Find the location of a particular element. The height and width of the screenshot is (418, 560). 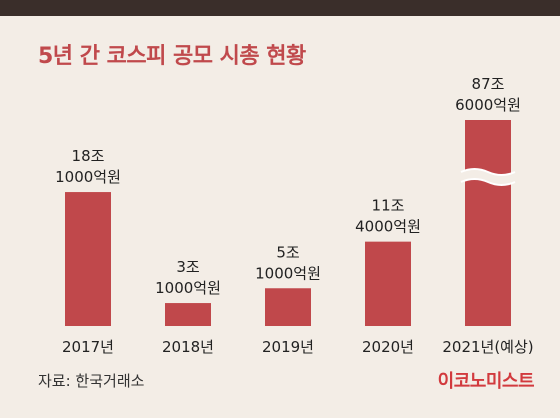

bar-2021년(예상) is located at coordinates (488, 223).